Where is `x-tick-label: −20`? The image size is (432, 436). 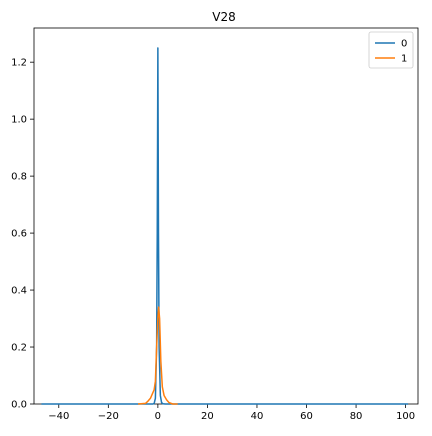 x-tick-label: −20 is located at coordinates (108, 416).